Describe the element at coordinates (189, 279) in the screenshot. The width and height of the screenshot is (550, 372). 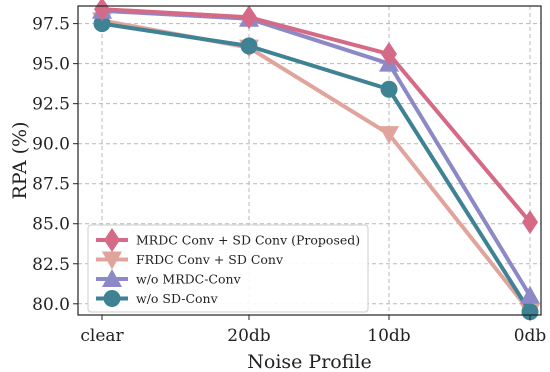
I see `legend-label: w/o MRDC-Conv` at that location.